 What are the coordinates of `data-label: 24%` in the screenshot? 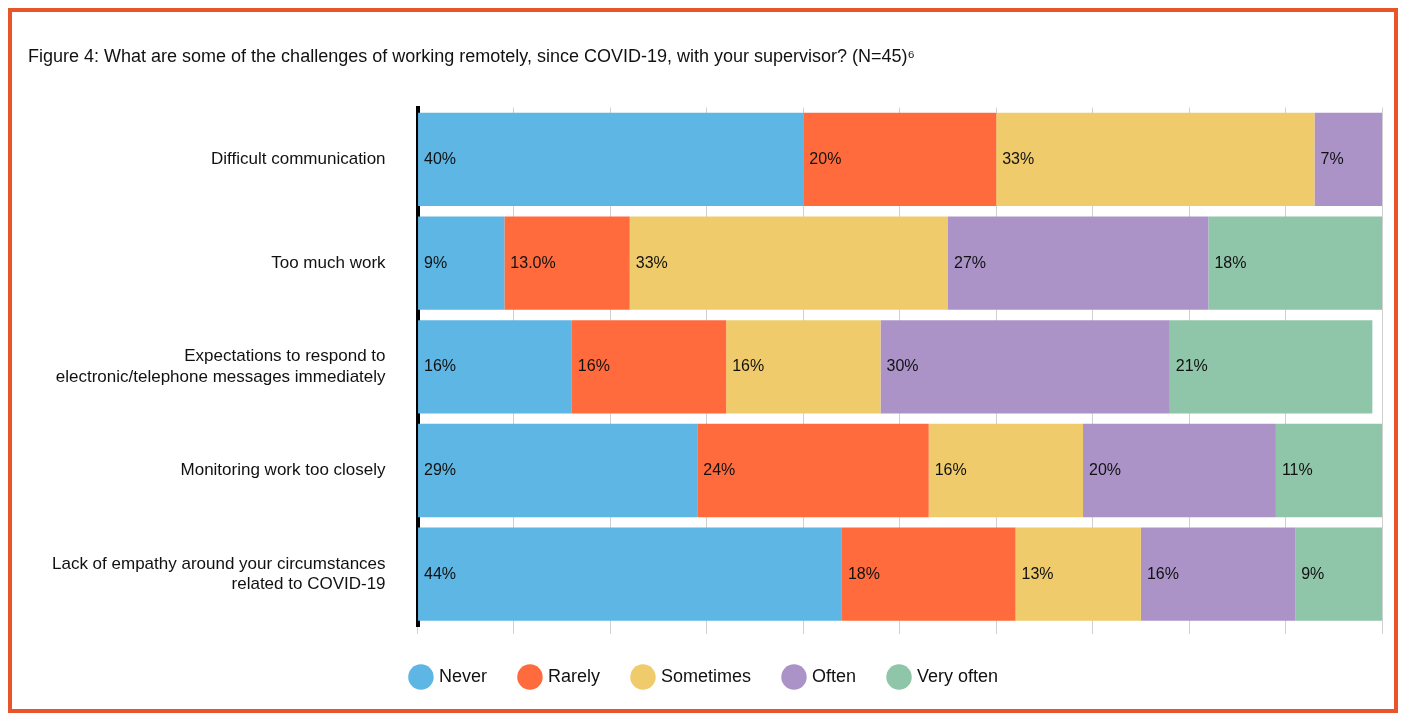 It's located at (719, 469).